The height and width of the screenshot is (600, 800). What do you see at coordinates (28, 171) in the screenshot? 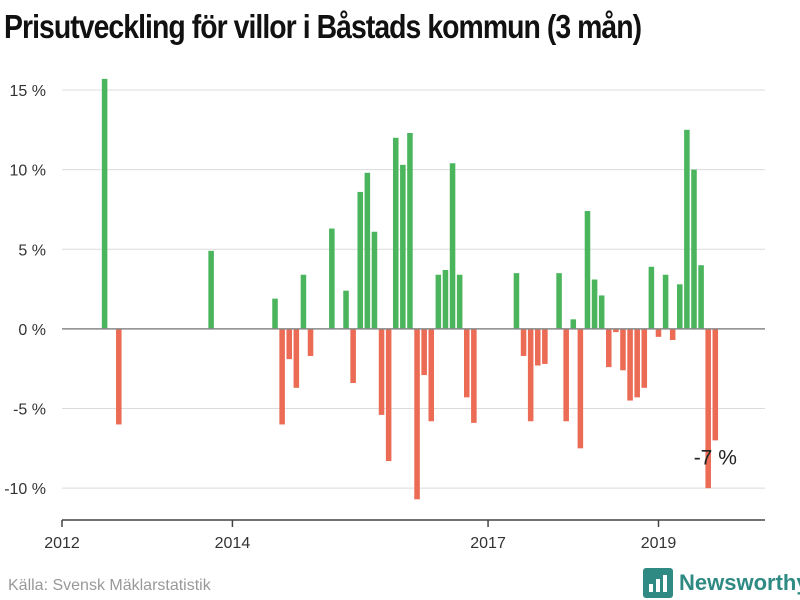
I see `y-tick-label: 10 %` at bounding box center [28, 171].